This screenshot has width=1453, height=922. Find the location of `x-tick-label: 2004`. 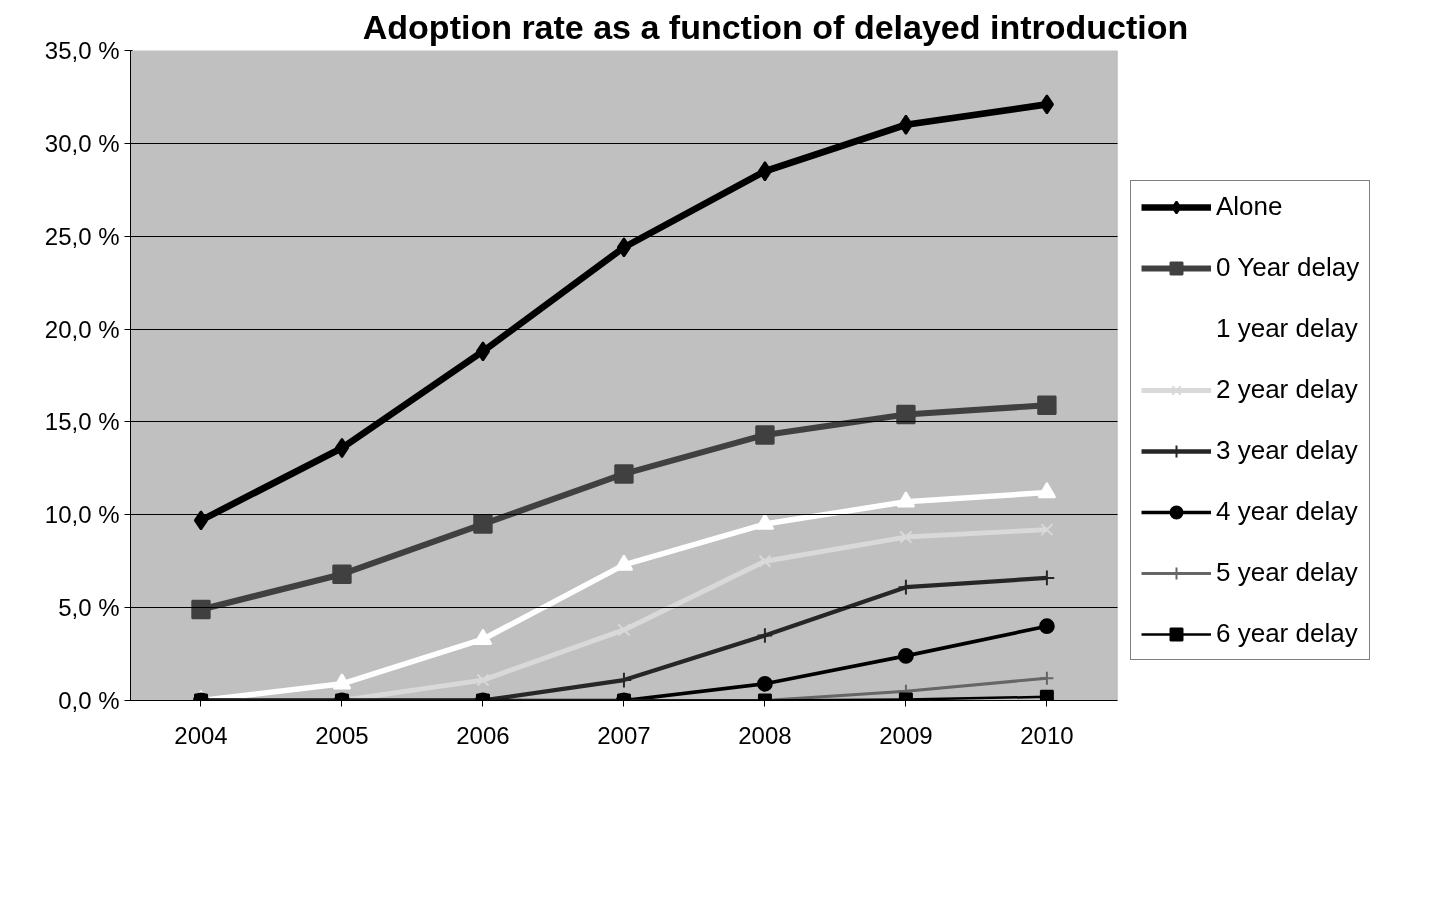

x-tick-label: 2004 is located at coordinates (201, 735).